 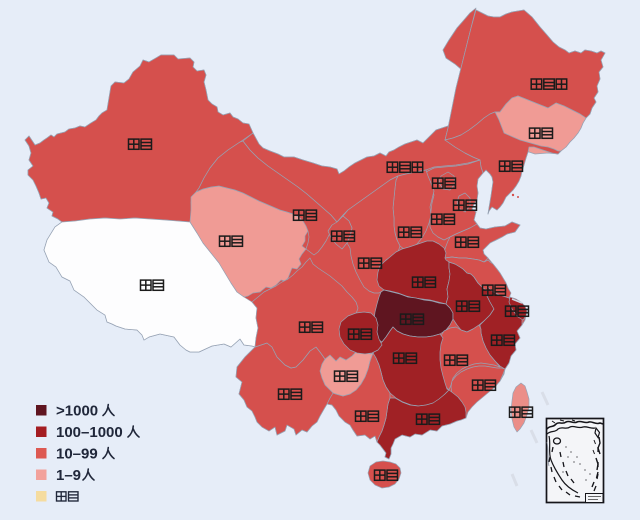 I want to click on svg-text: >1000, so click(x=77, y=411).